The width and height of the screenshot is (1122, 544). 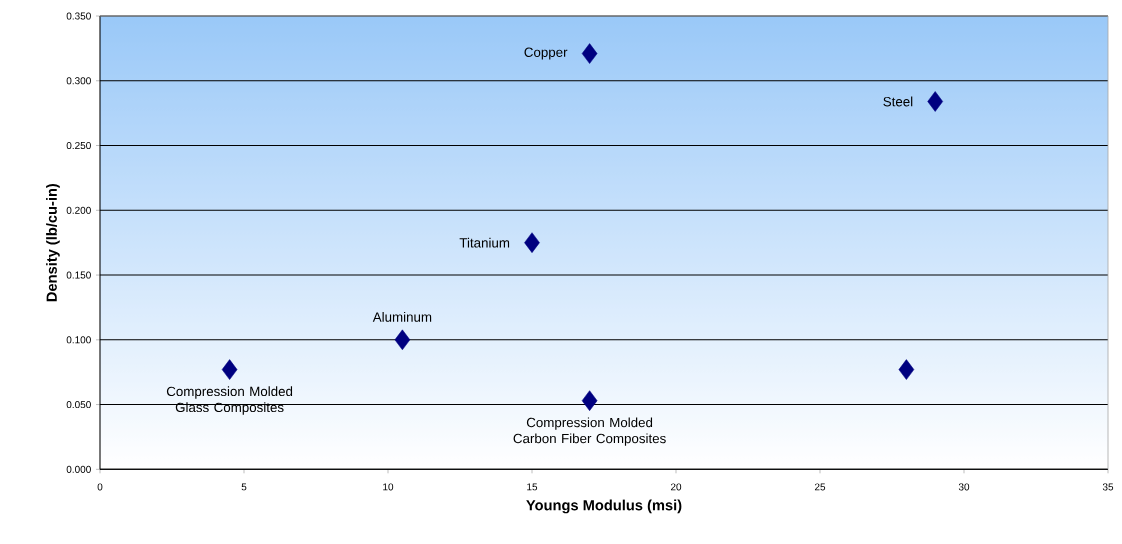 I want to click on x-tick-label: 35, so click(x=1108, y=487).